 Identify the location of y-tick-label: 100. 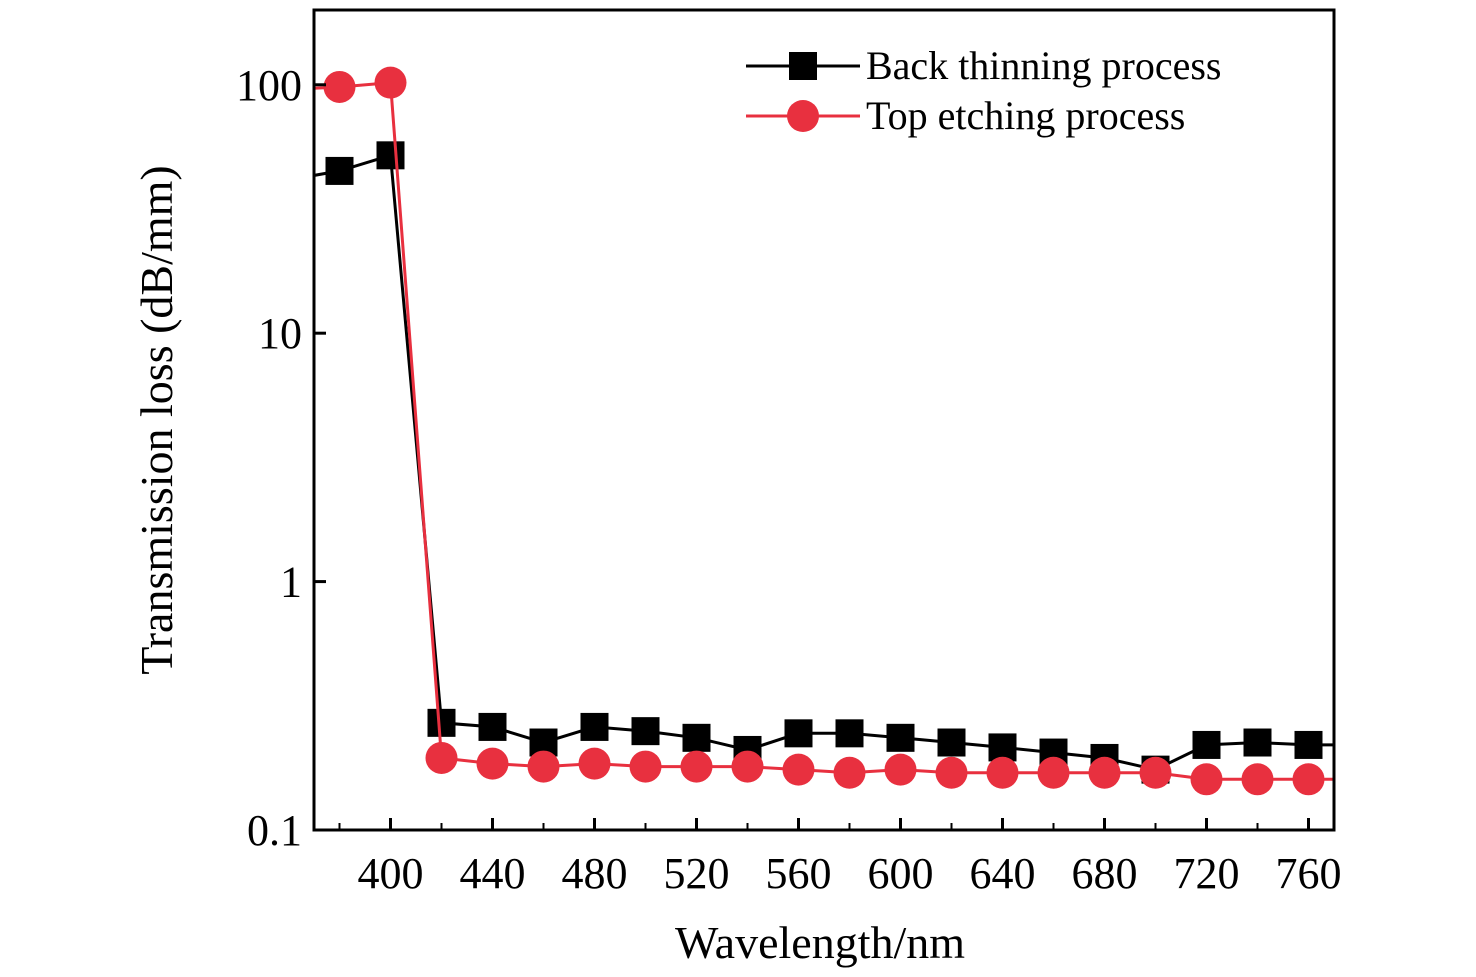
(269, 85).